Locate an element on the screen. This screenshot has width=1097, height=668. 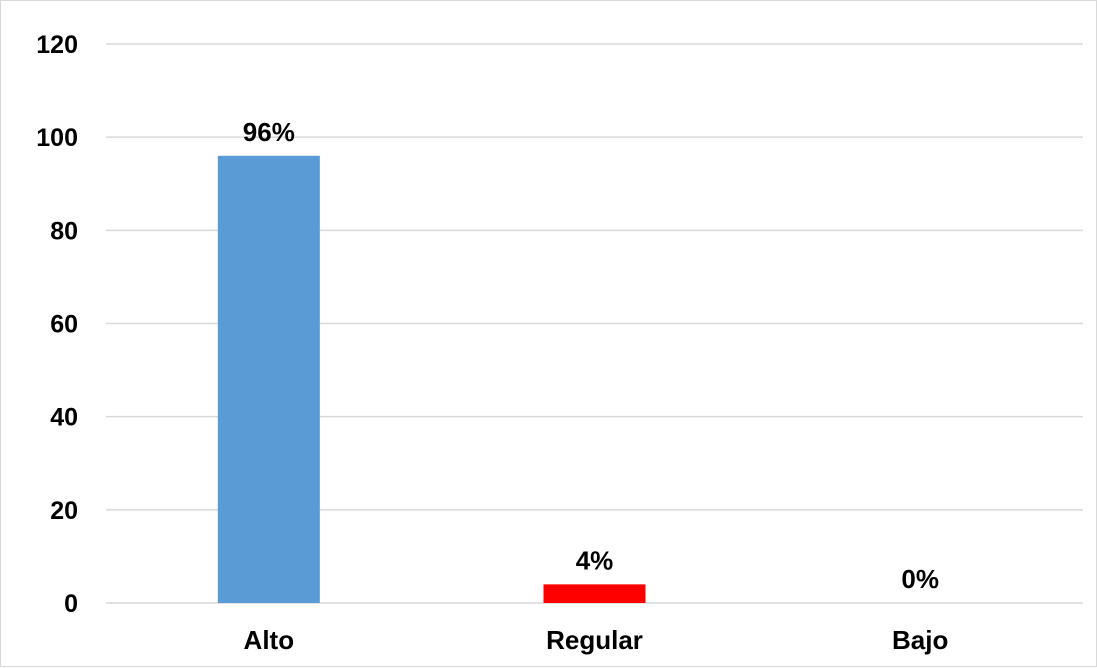
data-label-alto: 96% is located at coordinates (269, 132).